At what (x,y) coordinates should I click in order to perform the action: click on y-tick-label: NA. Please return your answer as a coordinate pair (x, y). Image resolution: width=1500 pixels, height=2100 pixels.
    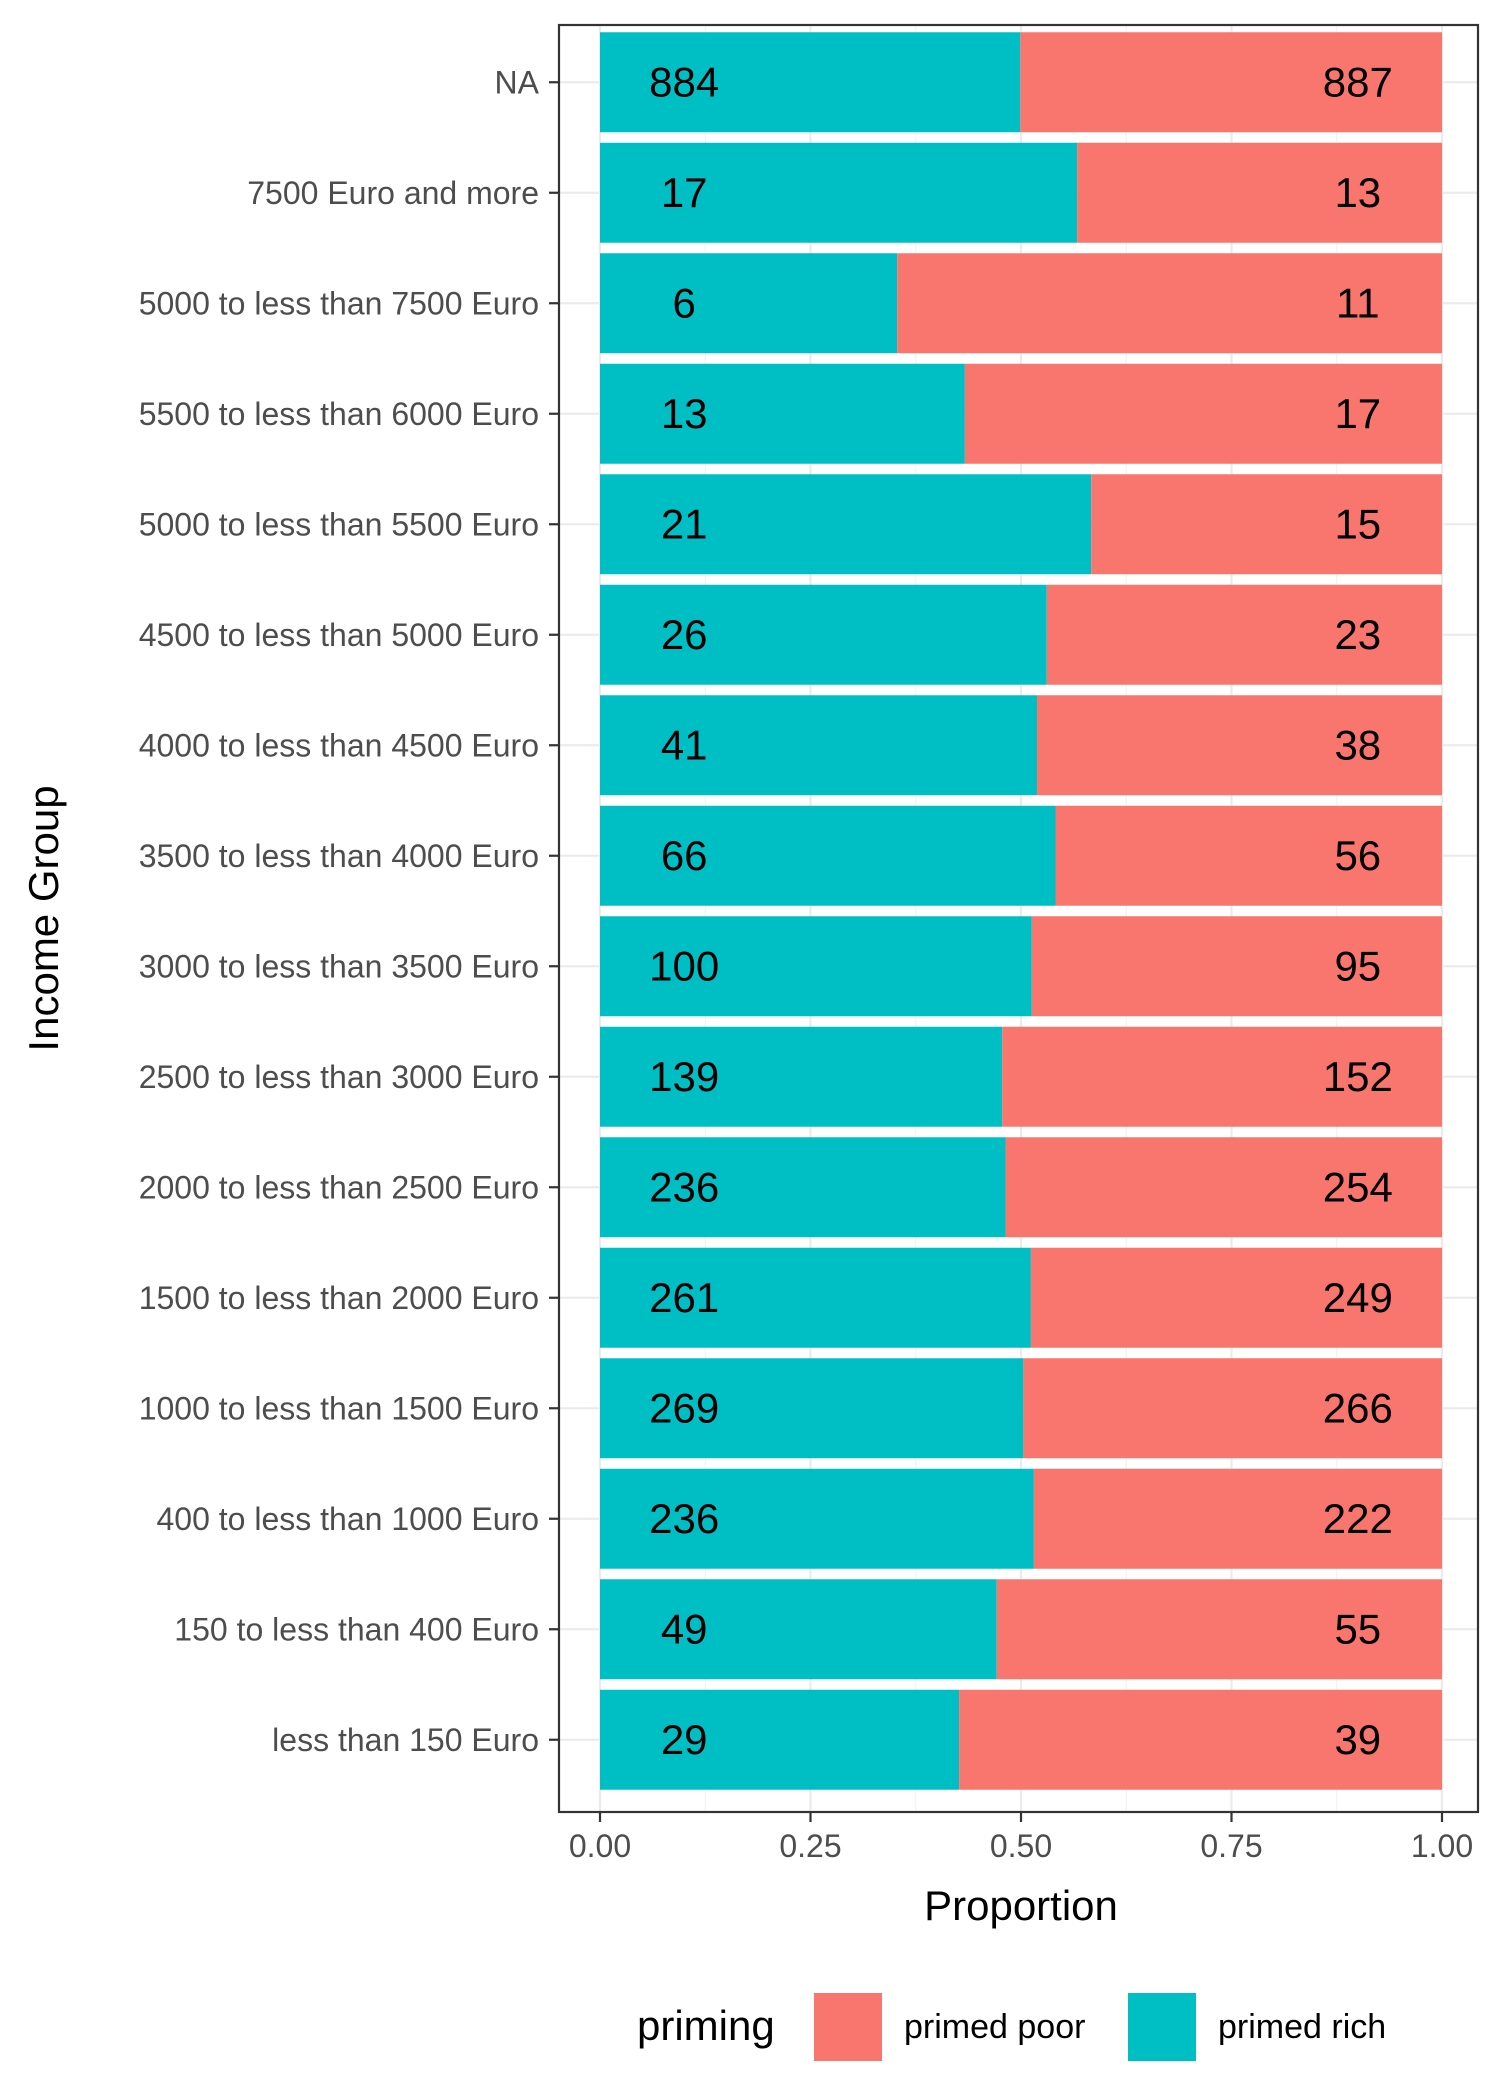
    Looking at the image, I should click on (517, 82).